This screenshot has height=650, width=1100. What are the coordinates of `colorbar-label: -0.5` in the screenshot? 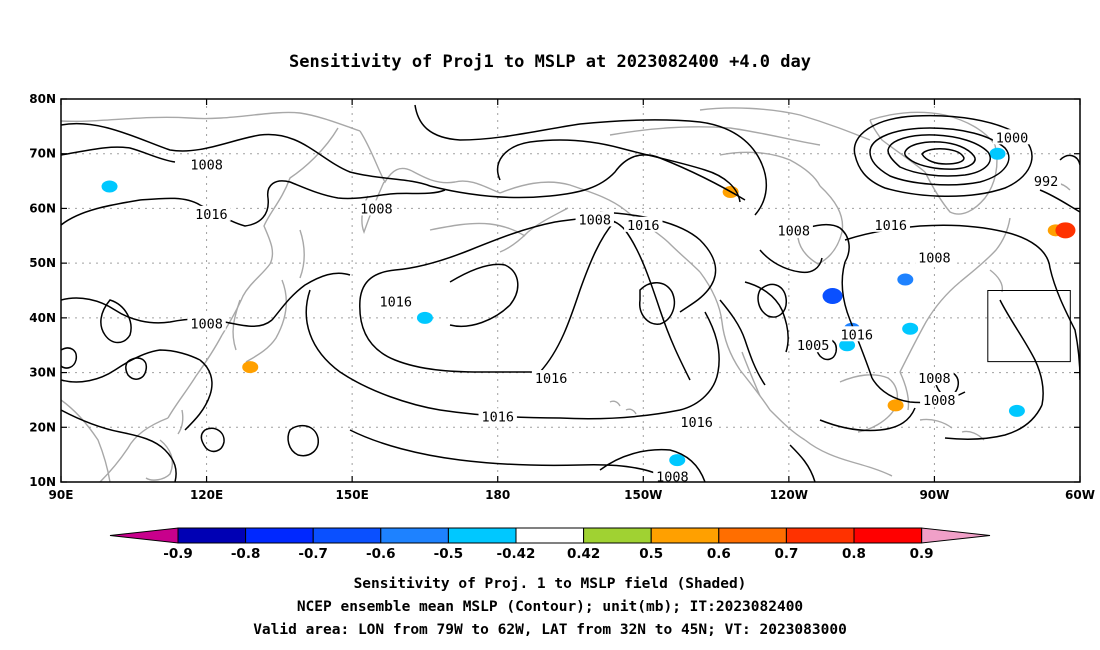 It's located at (449, 554).